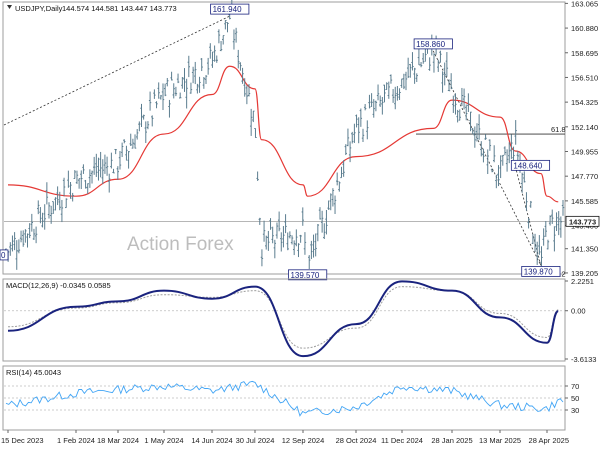 The height and width of the screenshot is (450, 600). Describe the element at coordinates (180, 244) in the screenshot. I see `watermark: Action Forex` at that location.